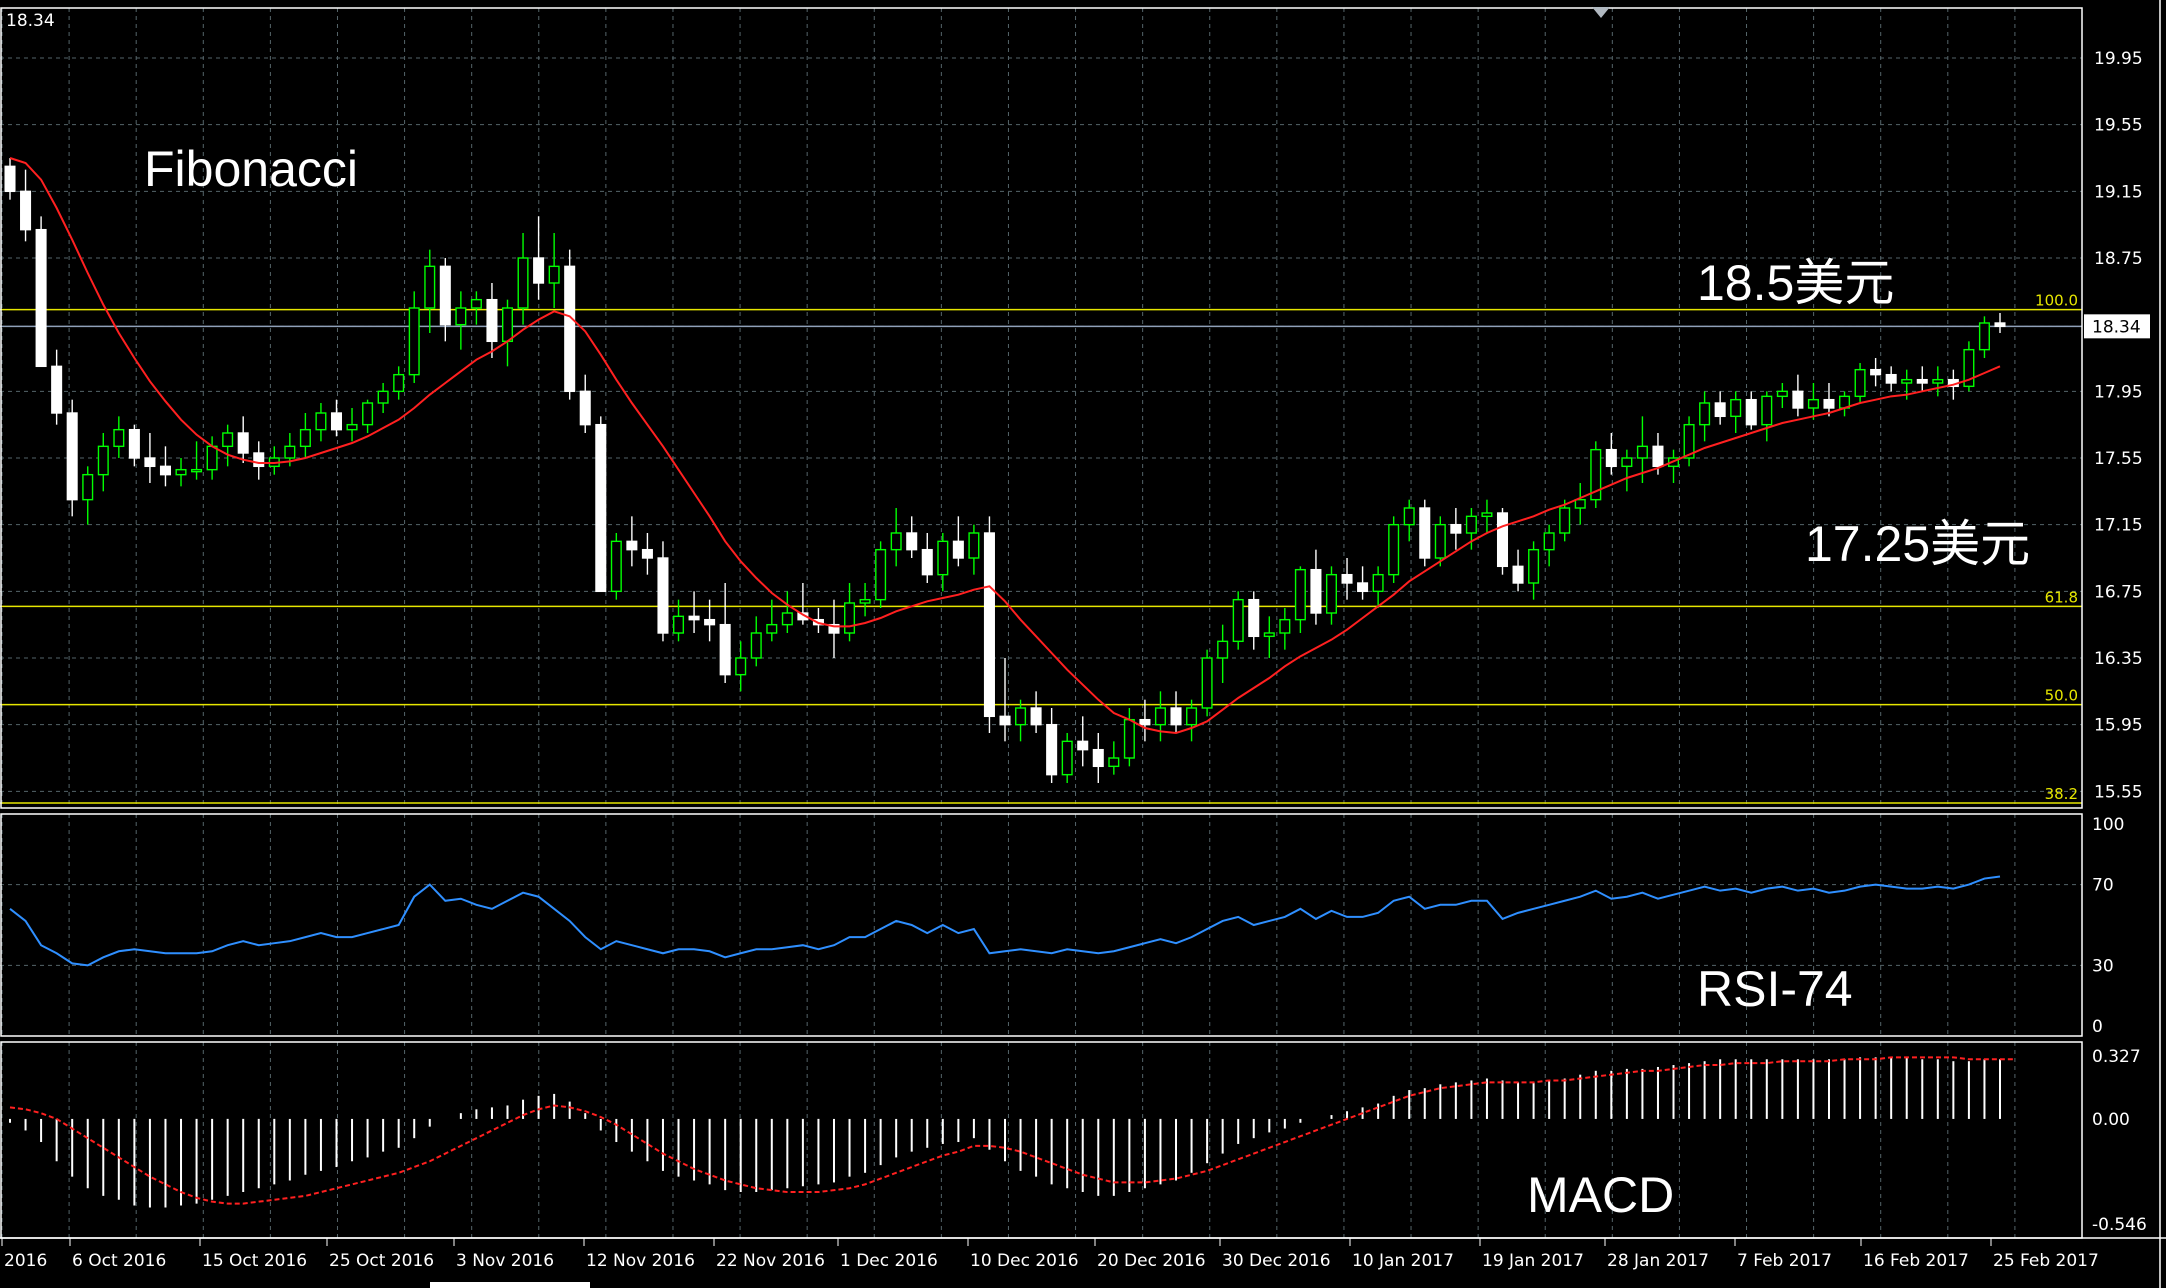  I want to click on price-axis-tick-label: 19.15, so click(2118, 192).